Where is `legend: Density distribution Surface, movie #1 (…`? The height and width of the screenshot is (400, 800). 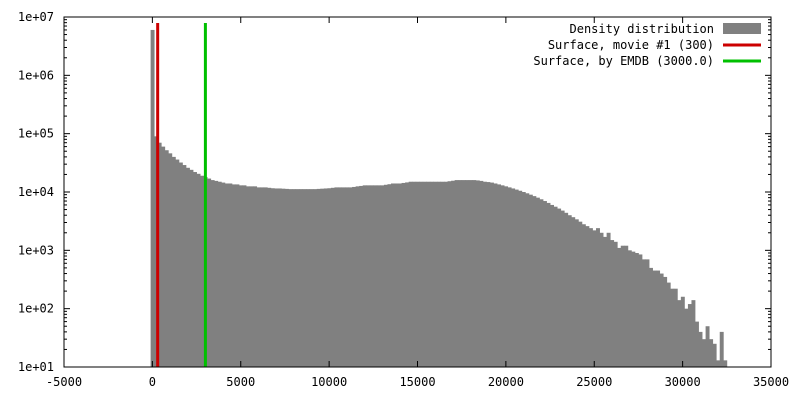
legend: Density distribution Surface, movie #1 (… is located at coordinates (647, 45).